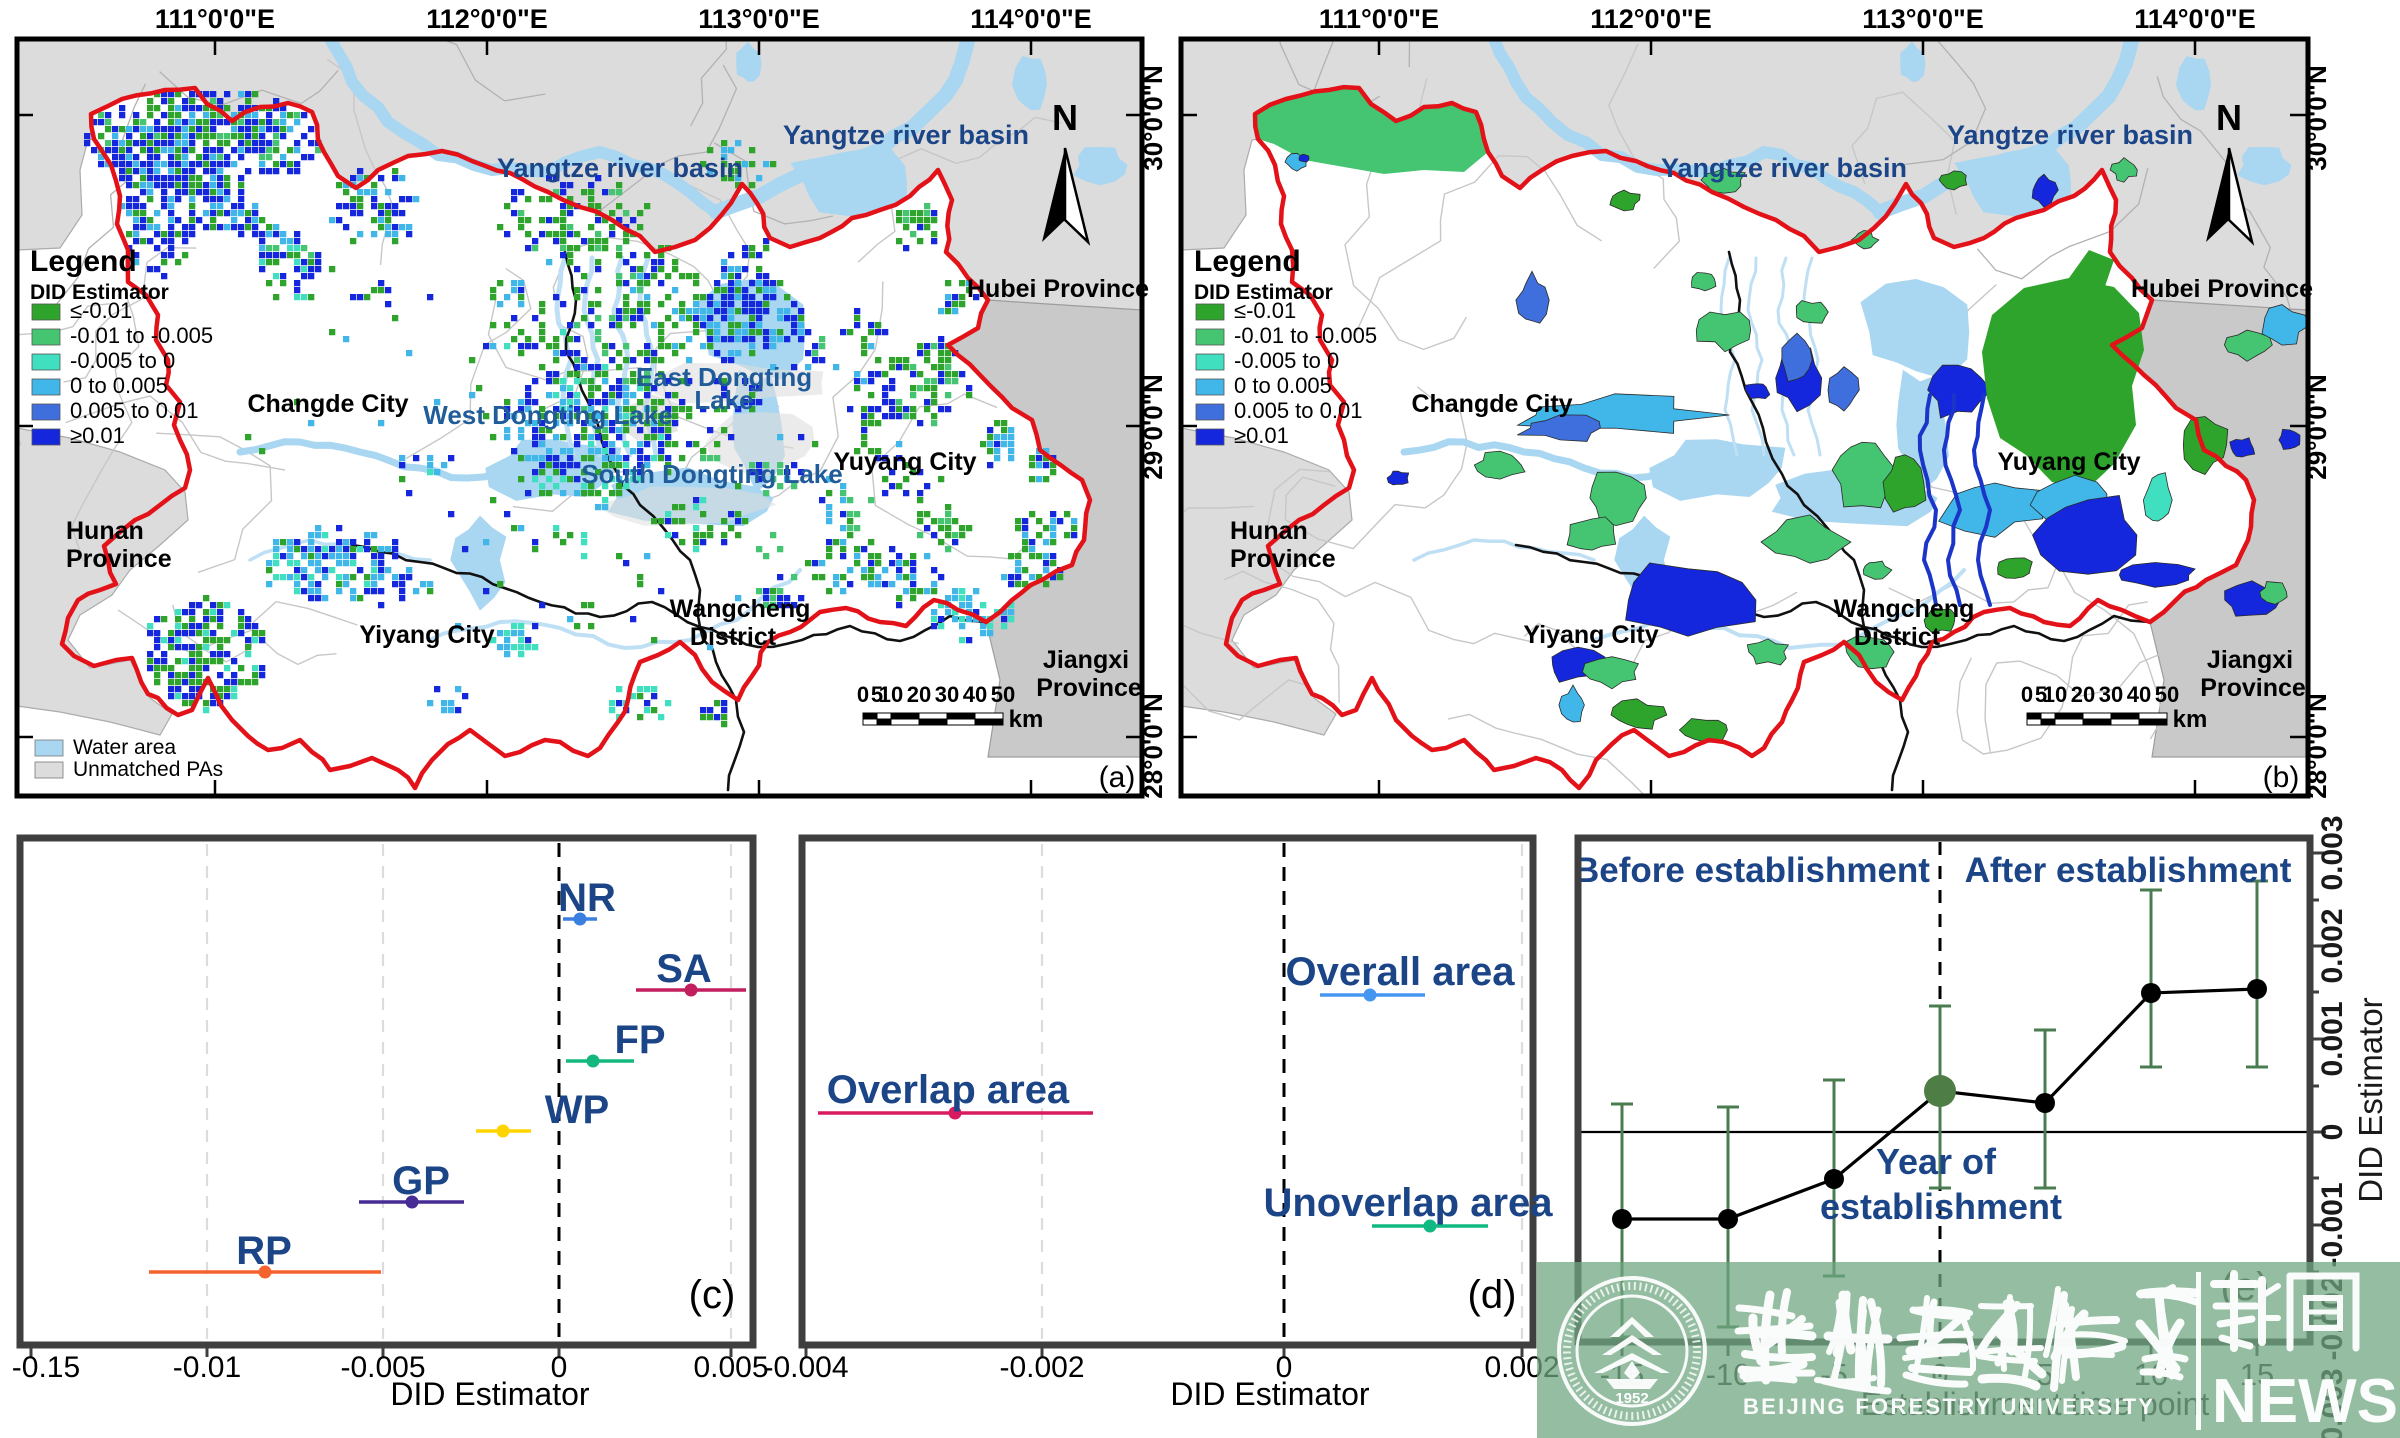 This screenshot has height=1438, width=2400. I want to click on svg-text: -0.004, so click(805, 1367).